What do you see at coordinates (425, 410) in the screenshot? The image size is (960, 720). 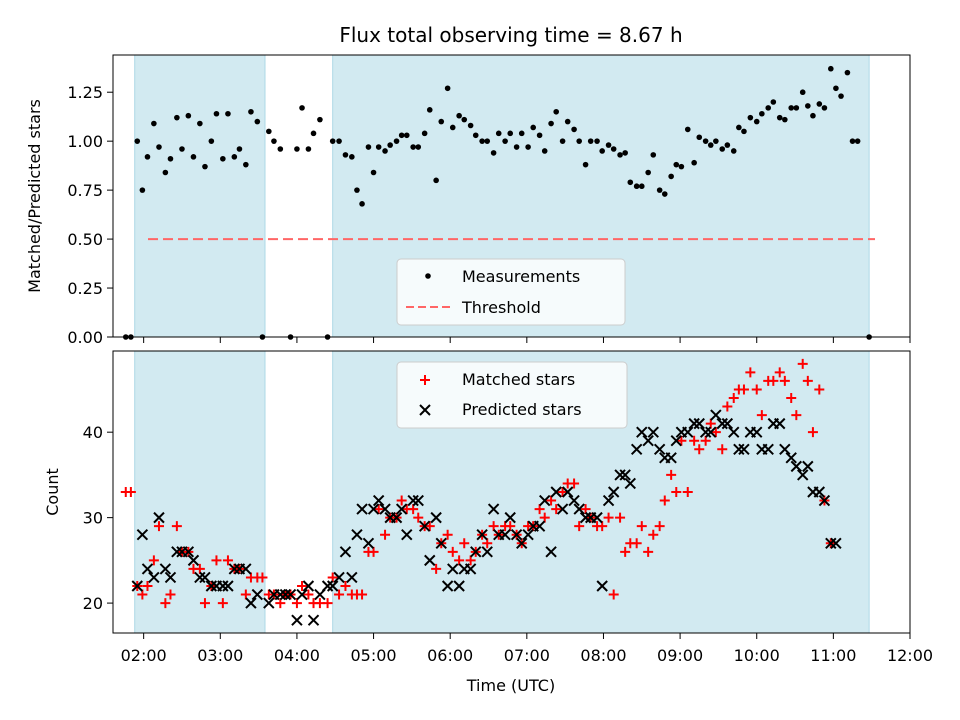 I see `legend-predicted-marker` at bounding box center [425, 410].